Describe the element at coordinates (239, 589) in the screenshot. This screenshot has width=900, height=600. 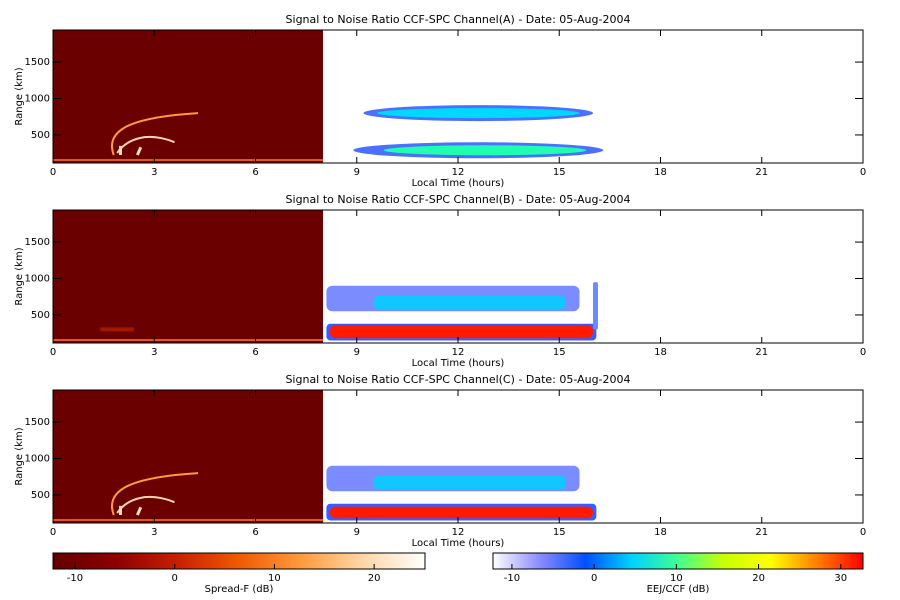
I see `colorbar-label: Spread-F (dB)` at that location.